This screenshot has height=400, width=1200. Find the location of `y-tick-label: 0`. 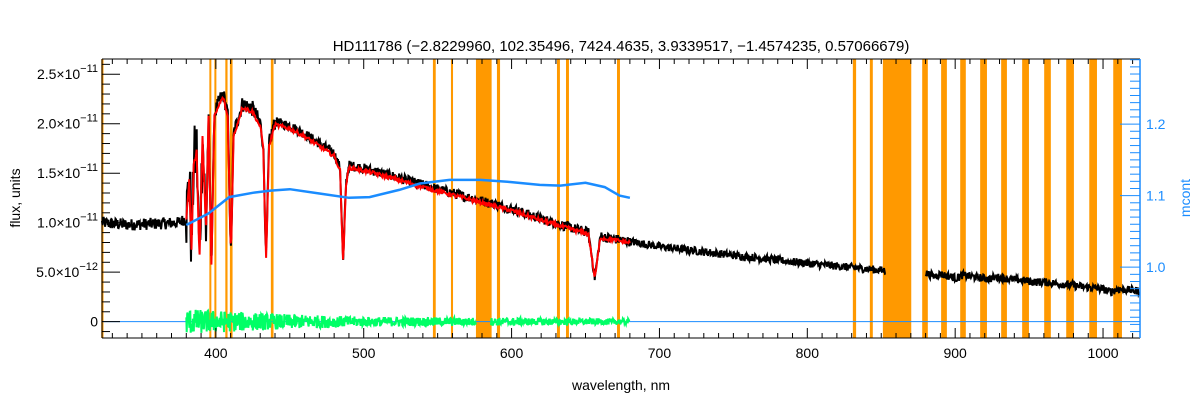

y-tick-label: 0 is located at coordinates (94, 322).